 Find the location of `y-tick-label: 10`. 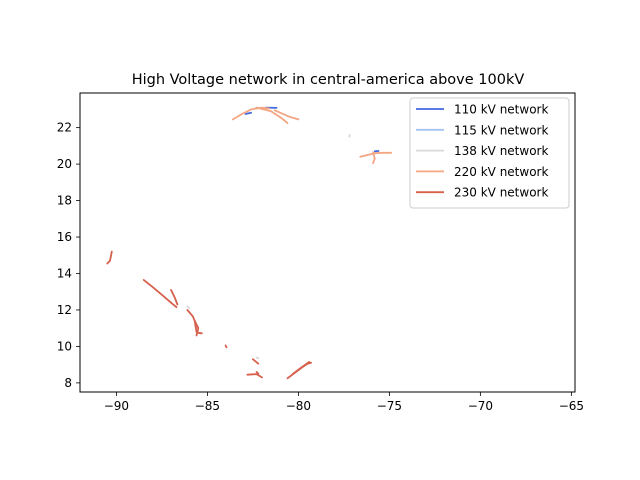

y-tick-label: 10 is located at coordinates (64, 346).